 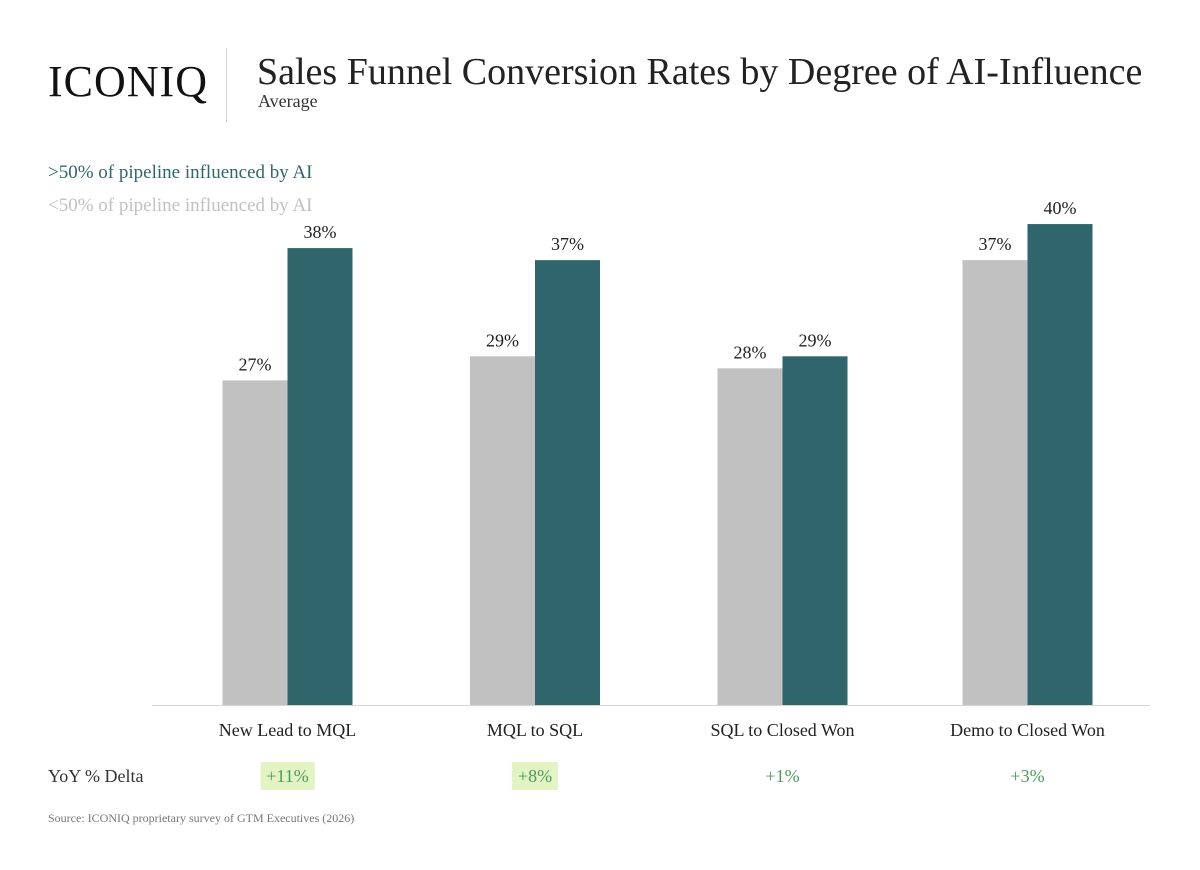 I want to click on data-label-low-ai-0: 27%, so click(x=255, y=364).